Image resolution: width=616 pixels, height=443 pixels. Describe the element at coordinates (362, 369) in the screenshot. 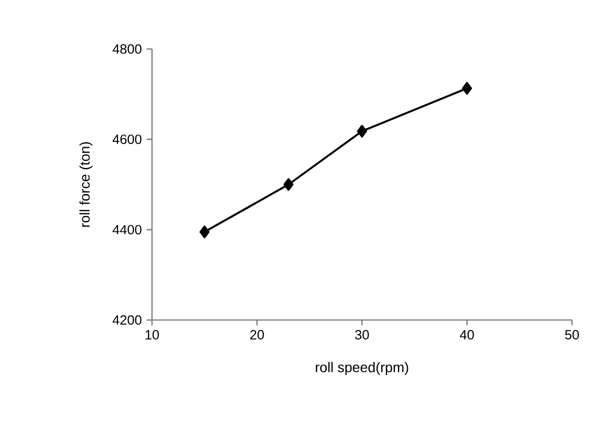

I see `x-axis-title: roll speed(rpm)` at that location.